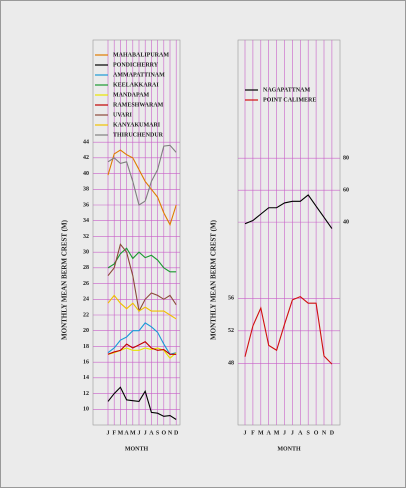 This screenshot has width=406, height=488. Describe the element at coordinates (346, 159) in the screenshot. I see `y2-tick-label: 80` at that location.